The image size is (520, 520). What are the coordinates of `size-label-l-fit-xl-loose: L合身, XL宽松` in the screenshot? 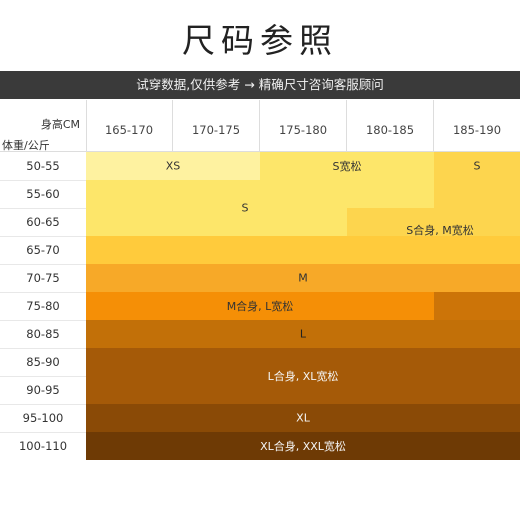 It's located at (303, 376).